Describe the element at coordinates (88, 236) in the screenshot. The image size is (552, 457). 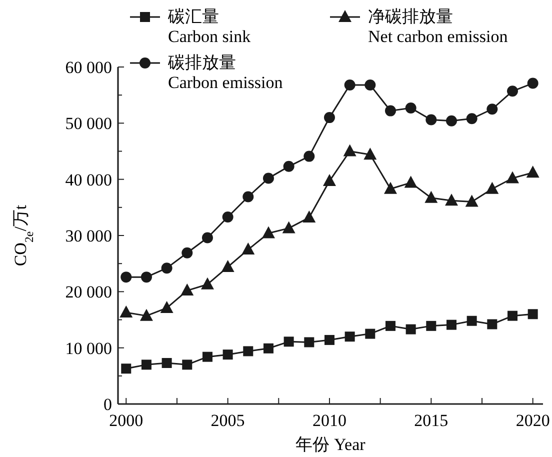
I see `y-tick-label: 30 000` at that location.